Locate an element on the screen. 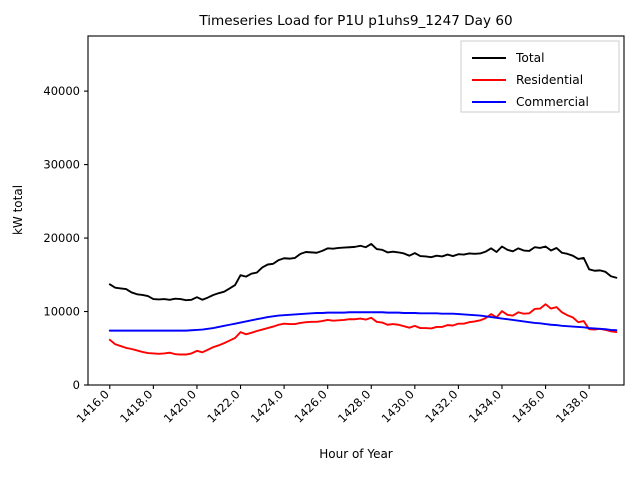 The image size is (640, 480). legend-label-commercial: Commercial is located at coordinates (552, 102).